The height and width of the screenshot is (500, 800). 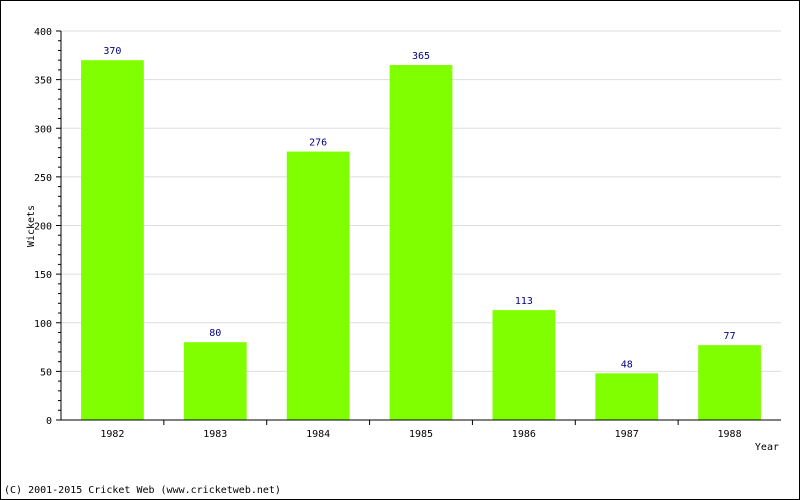 I want to click on y-tick-label: 300, so click(x=43, y=129).